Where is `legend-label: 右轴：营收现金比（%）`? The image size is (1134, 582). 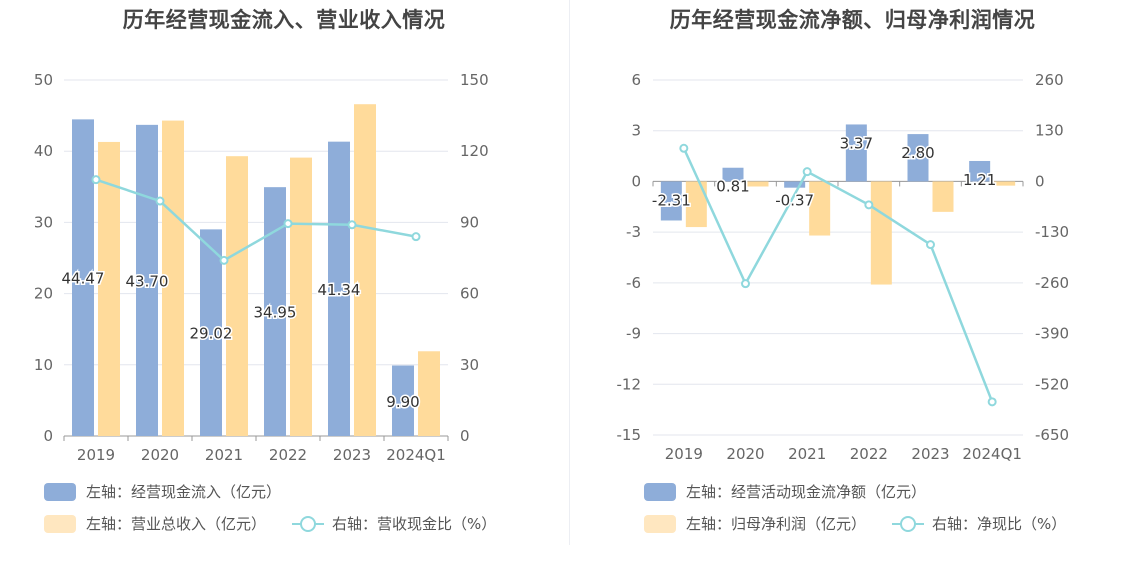
legend-label: 右轴：营收现金比（%） is located at coordinates (414, 524).